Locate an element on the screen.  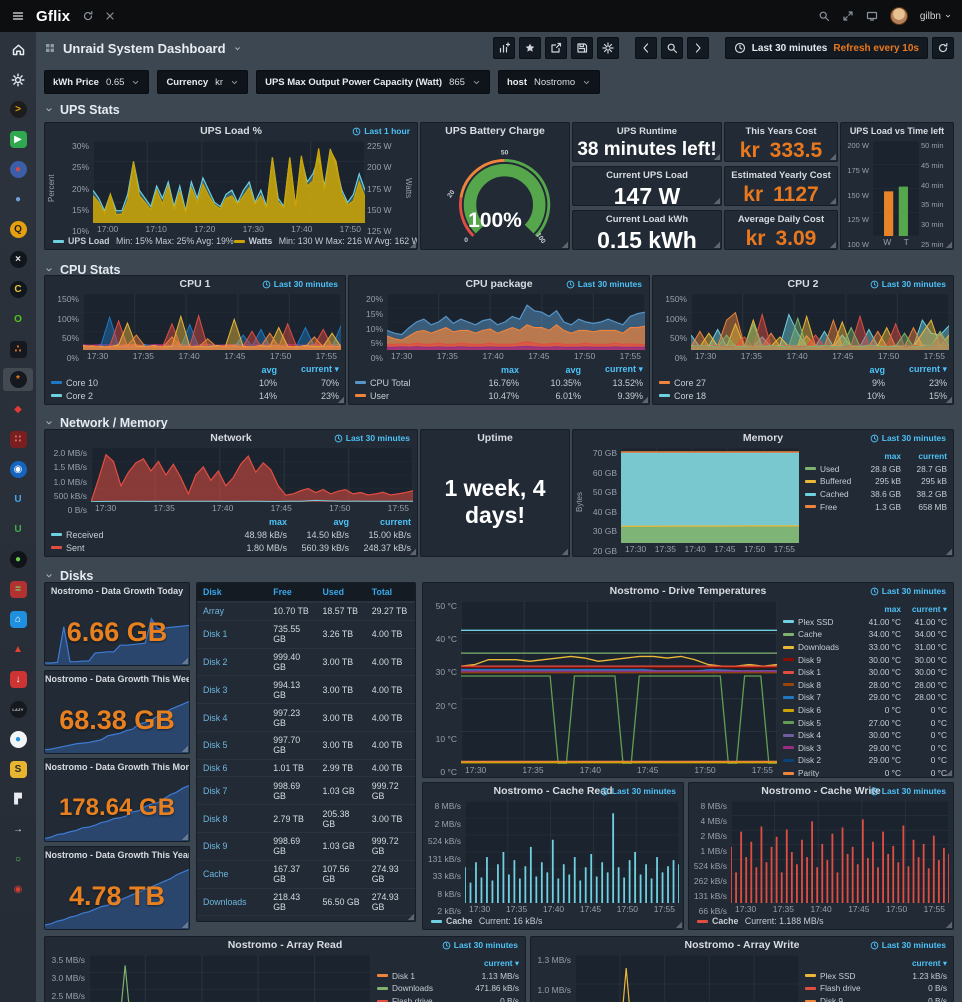
legend: Cache Current: 1.188 MB/s is located at coordinates (821, 922).